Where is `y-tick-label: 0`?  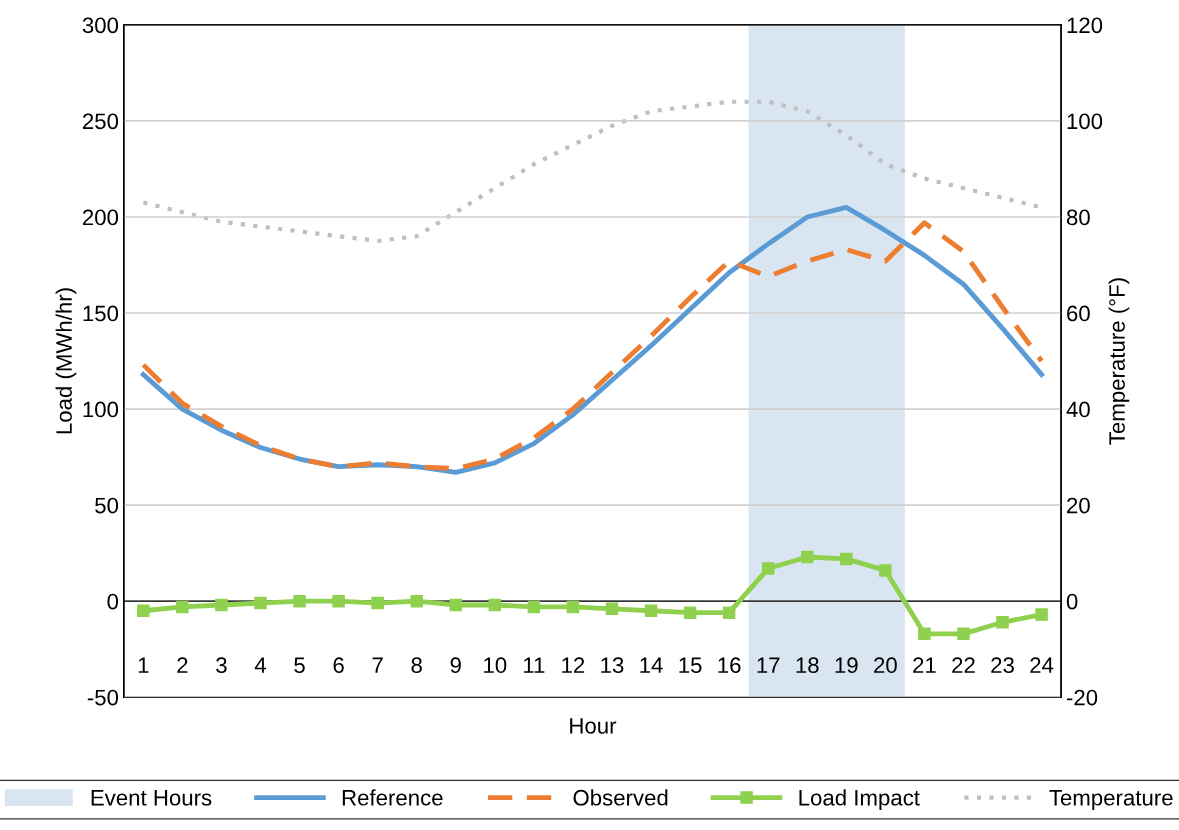
y-tick-label: 0 is located at coordinates (113, 601).